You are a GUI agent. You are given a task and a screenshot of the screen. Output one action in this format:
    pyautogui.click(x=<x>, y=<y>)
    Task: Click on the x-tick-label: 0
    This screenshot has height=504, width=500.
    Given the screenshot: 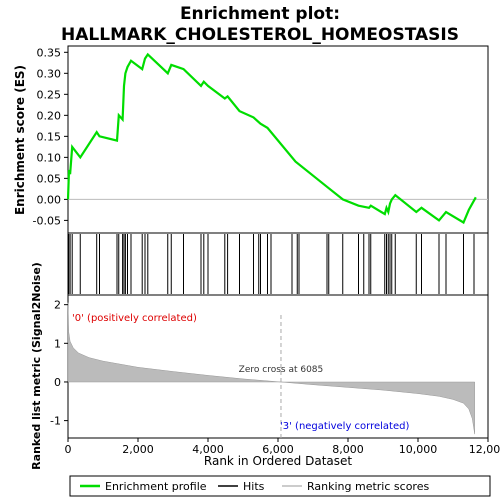 What is the action you would take?
    pyautogui.click(x=68, y=449)
    